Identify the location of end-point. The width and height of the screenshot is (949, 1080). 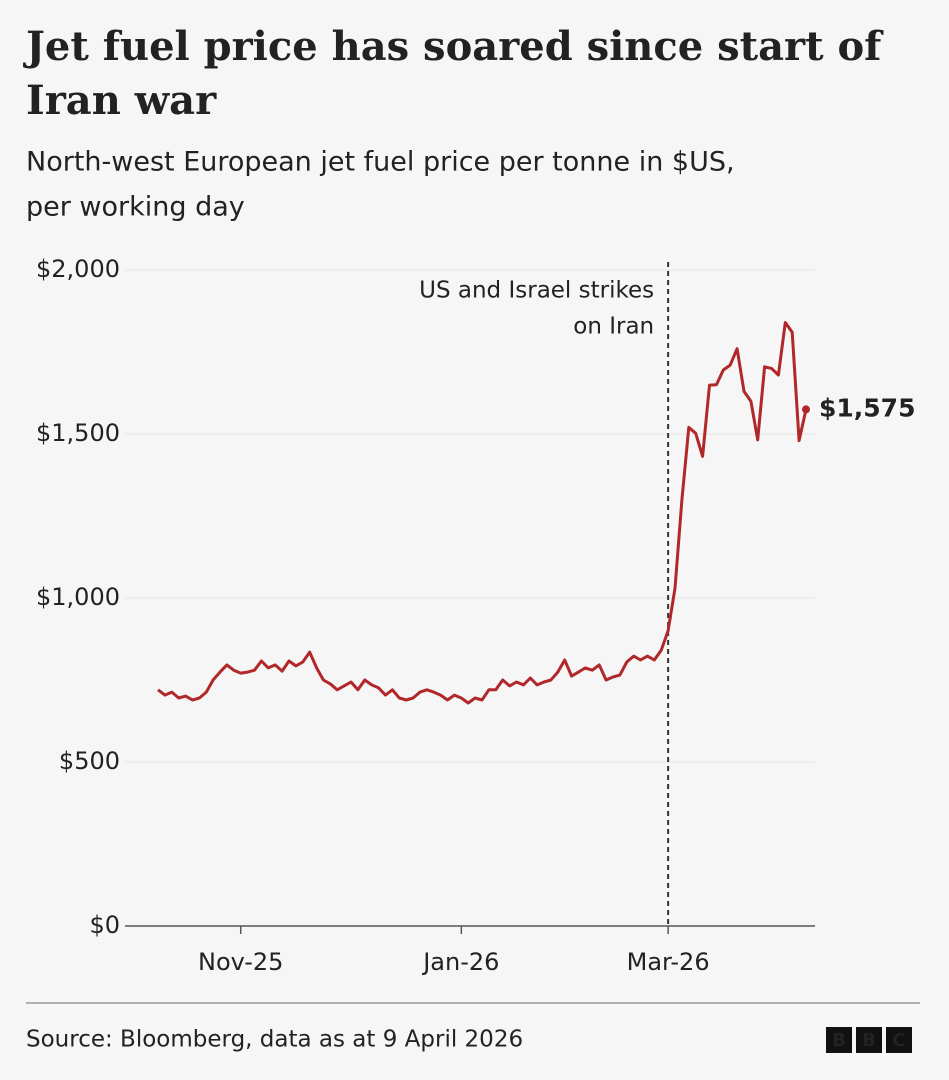
(806, 409).